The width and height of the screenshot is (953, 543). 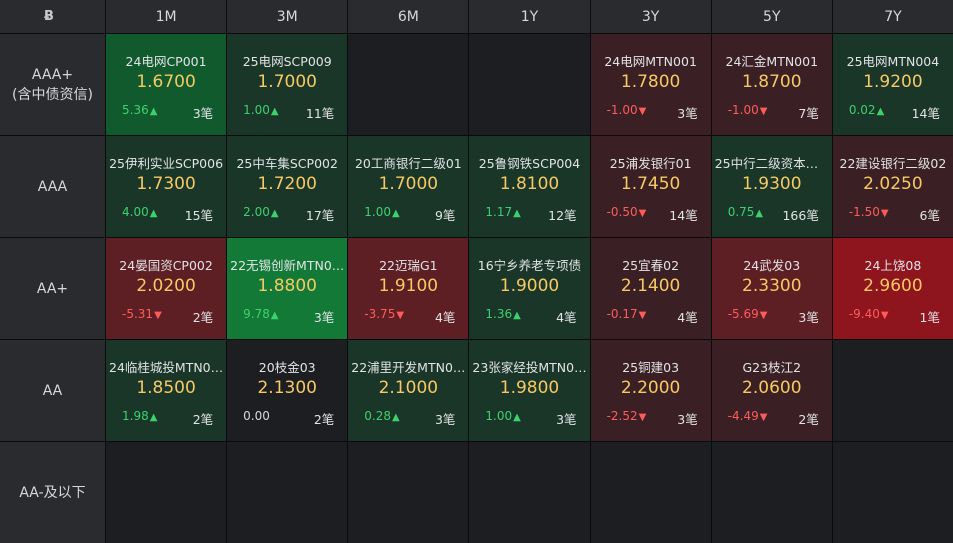 I want to click on bond-cell: 16宁乡养老专项债 1.9000 1.36▲ 4笔, so click(x=529, y=288).